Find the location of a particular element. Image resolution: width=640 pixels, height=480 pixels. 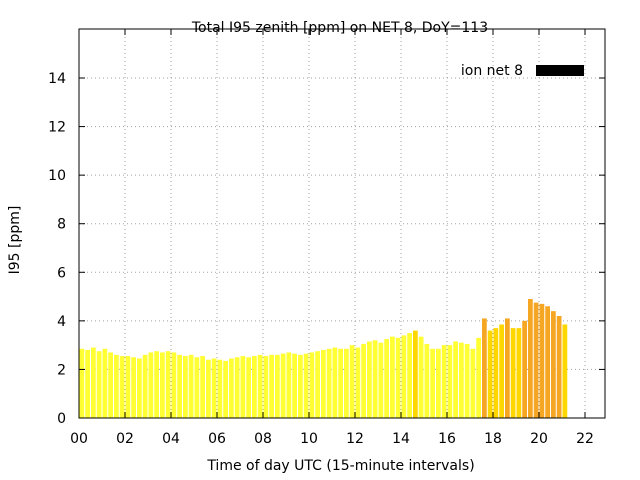

x-tick-label: 06 is located at coordinates (217, 439).